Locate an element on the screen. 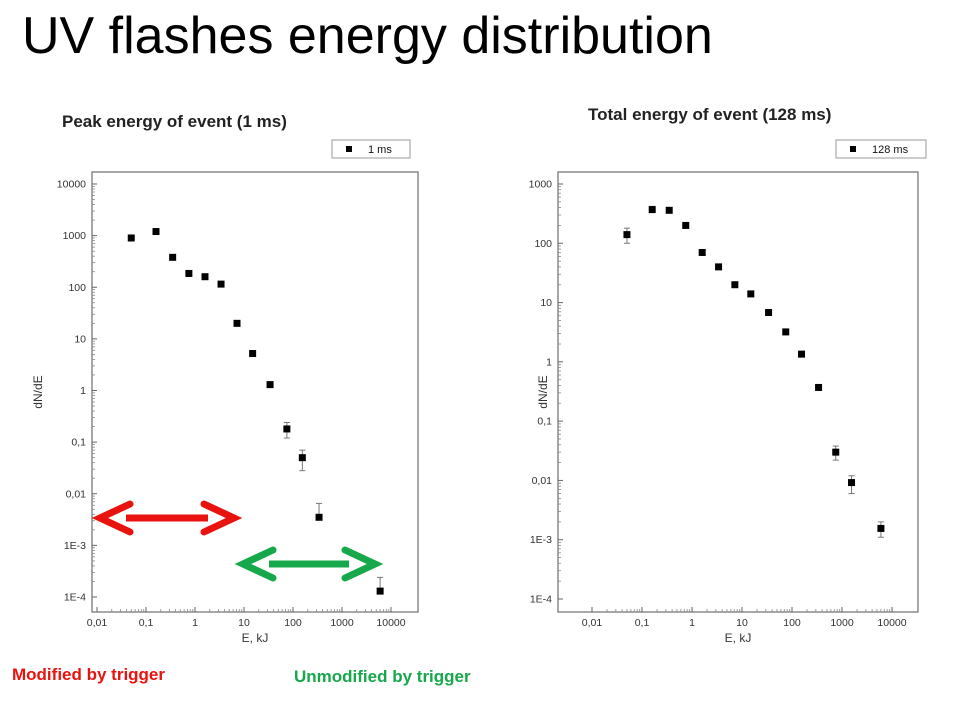 The height and width of the screenshot is (720, 960). modified-by-trigger-label: Modified by trigger is located at coordinates (88, 674).